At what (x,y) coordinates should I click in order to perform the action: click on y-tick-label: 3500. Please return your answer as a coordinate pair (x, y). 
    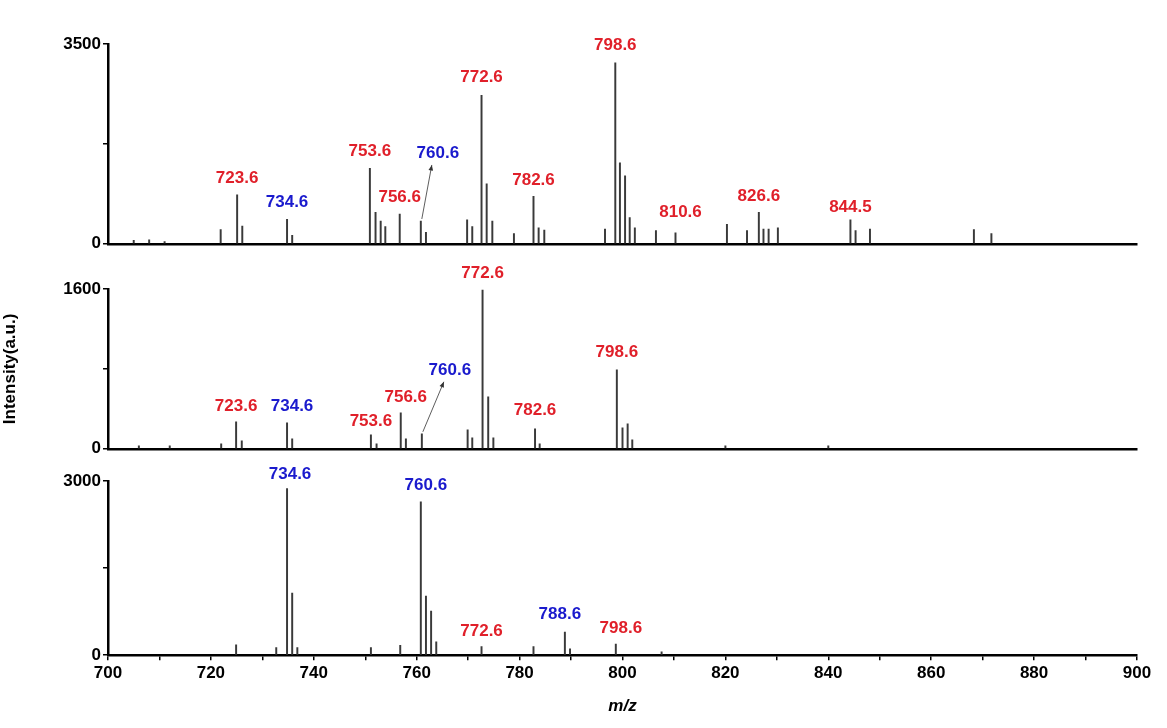
    Looking at the image, I should click on (82, 43).